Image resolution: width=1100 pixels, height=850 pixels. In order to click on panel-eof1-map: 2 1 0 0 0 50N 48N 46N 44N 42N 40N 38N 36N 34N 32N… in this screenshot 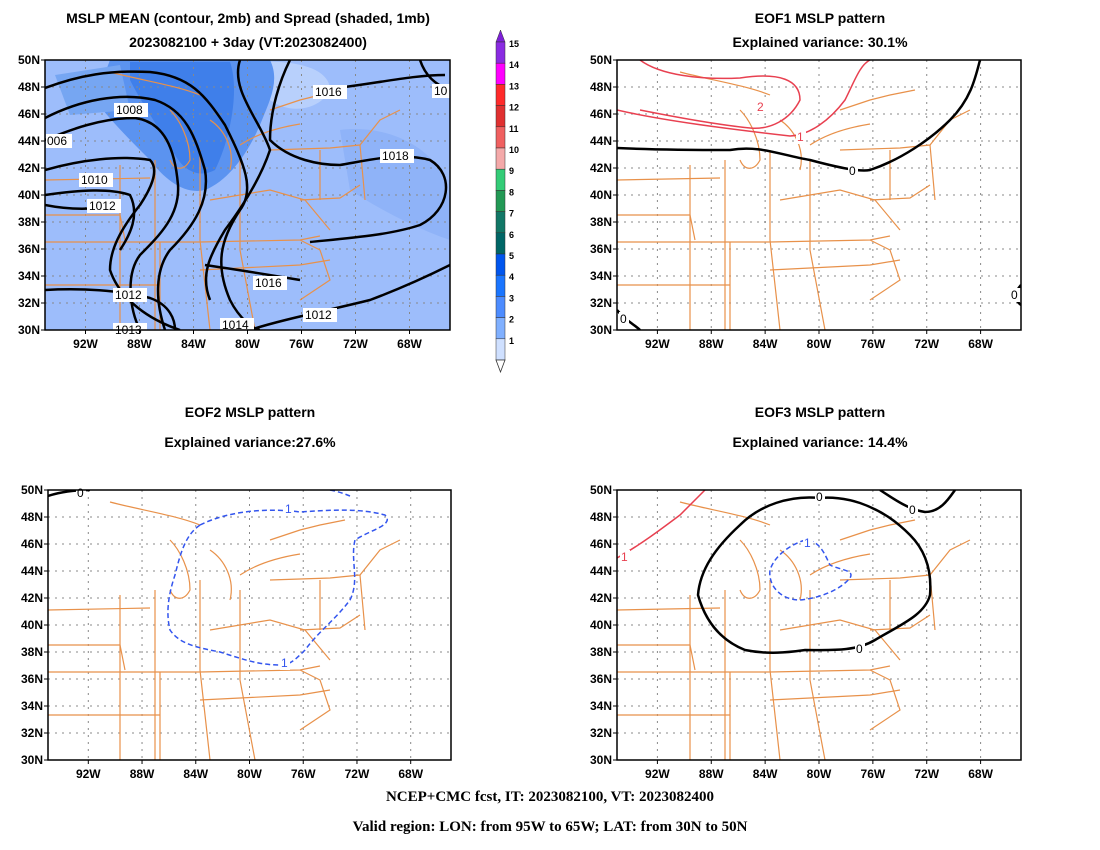, I will do `click(806, 201)`.